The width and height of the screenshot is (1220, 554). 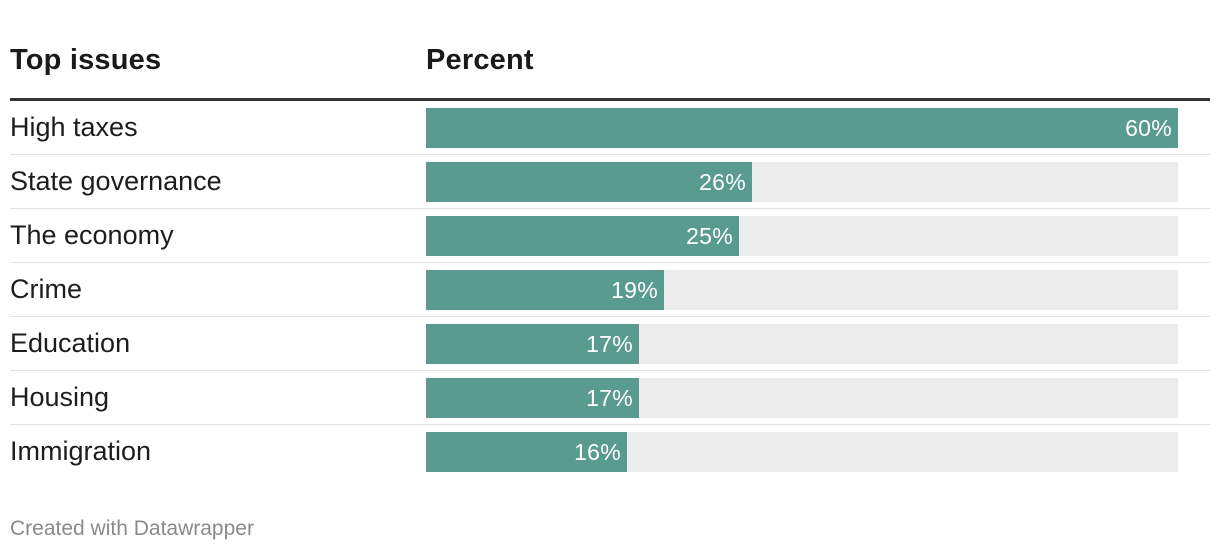 I want to click on bar: 26%, so click(x=589, y=182).